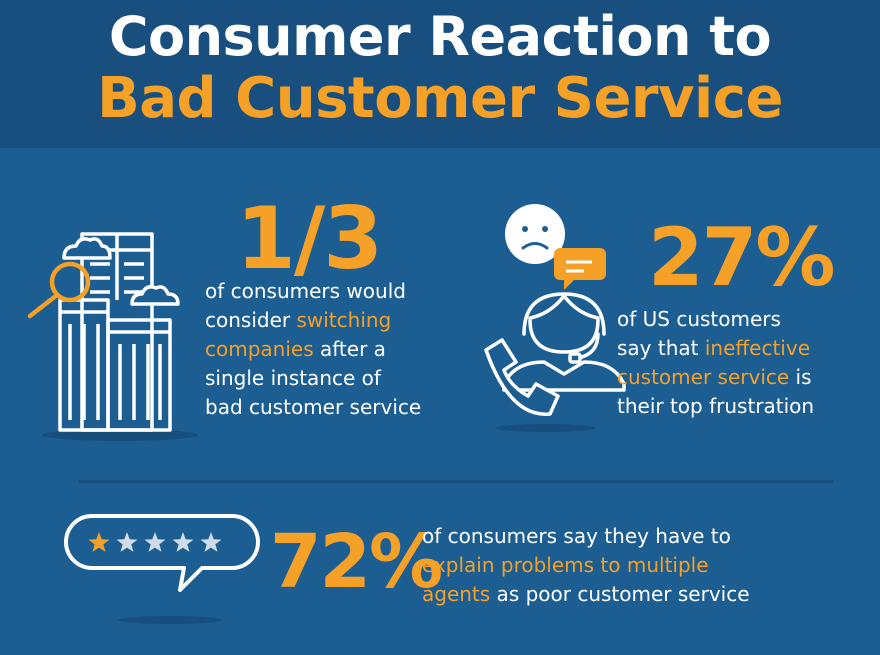 This screenshot has width=880, height=655. I want to click on desc-text: their top frustration, so click(716, 406).